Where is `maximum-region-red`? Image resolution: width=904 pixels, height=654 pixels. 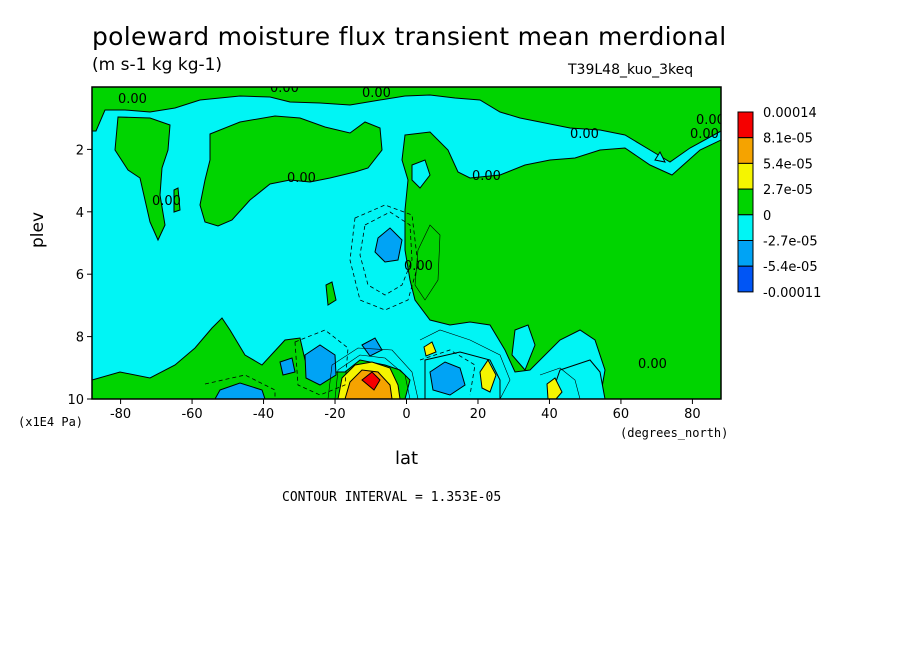
maximum-region-red is located at coordinates (371, 381).